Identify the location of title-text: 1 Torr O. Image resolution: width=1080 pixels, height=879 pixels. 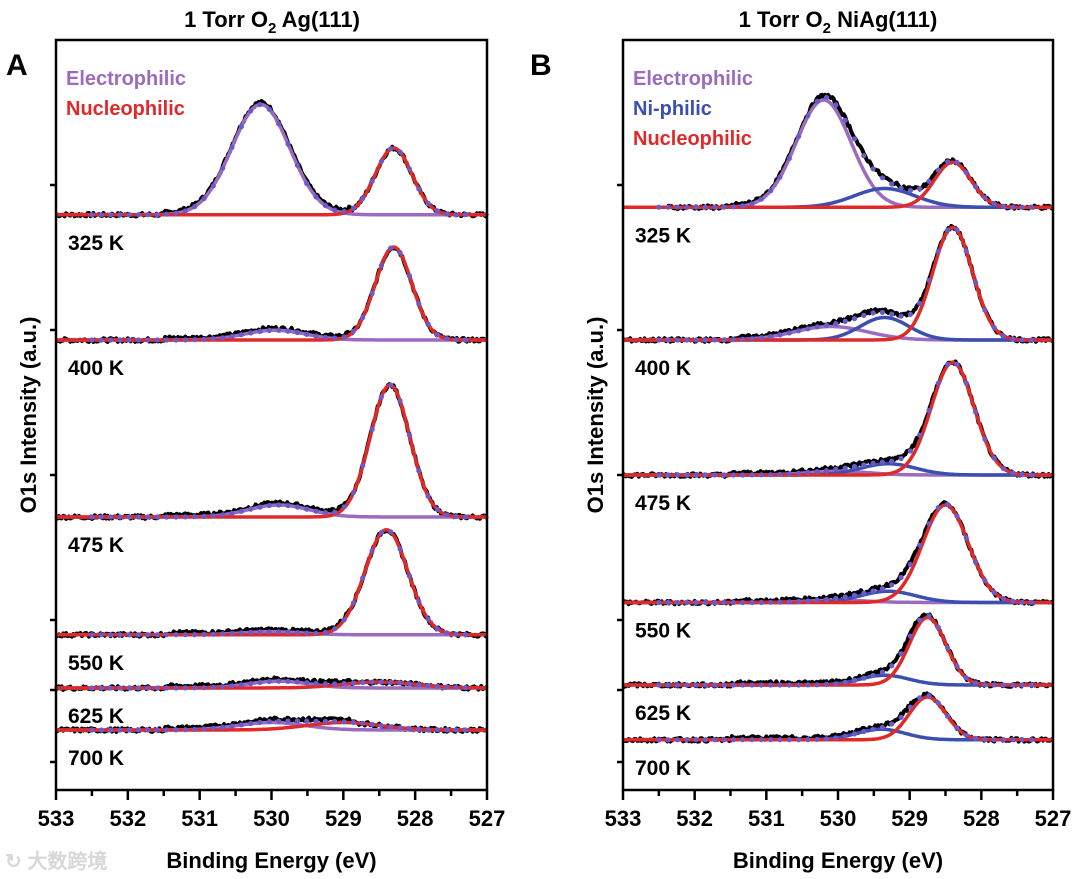
(226, 19).